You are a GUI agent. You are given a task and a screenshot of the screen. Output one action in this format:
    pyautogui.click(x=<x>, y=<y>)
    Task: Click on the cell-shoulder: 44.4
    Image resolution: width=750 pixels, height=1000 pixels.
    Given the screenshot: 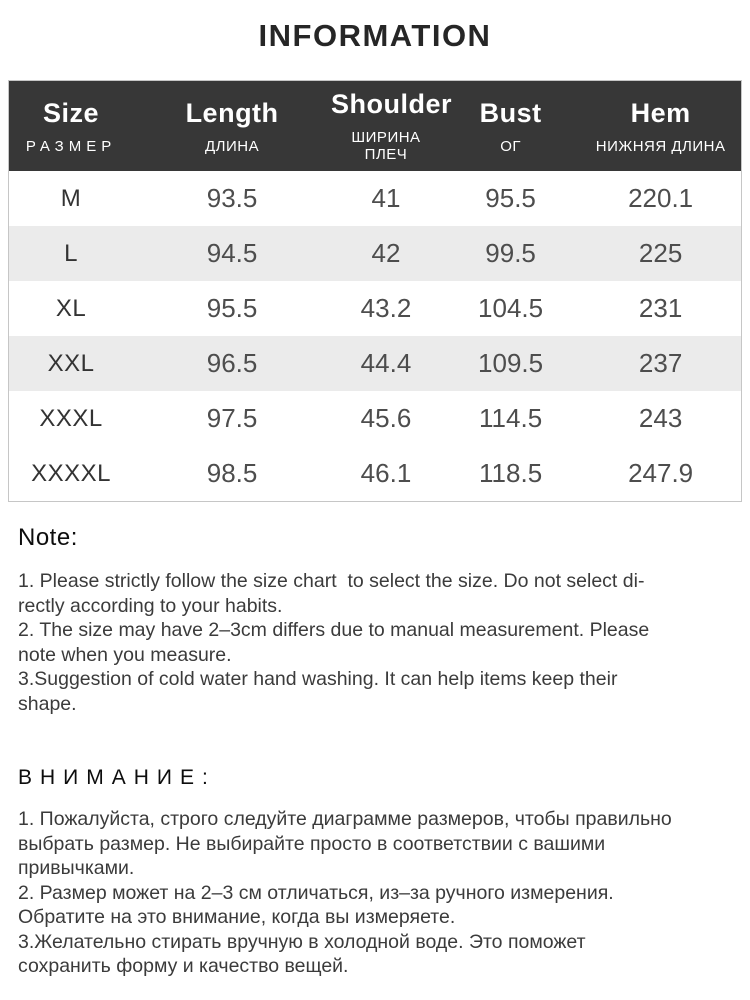 What is the action you would take?
    pyautogui.click(x=386, y=363)
    